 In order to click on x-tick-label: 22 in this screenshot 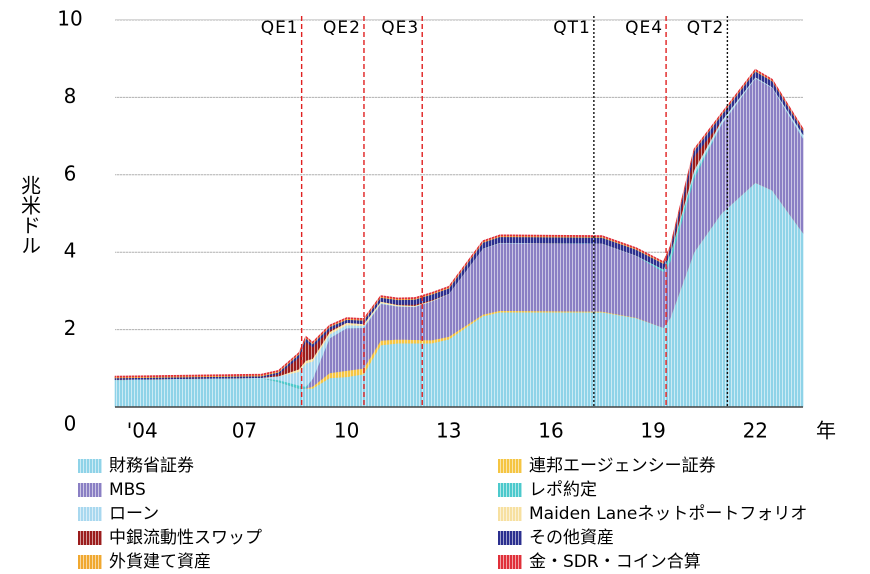, I will do `click(755, 431)`.